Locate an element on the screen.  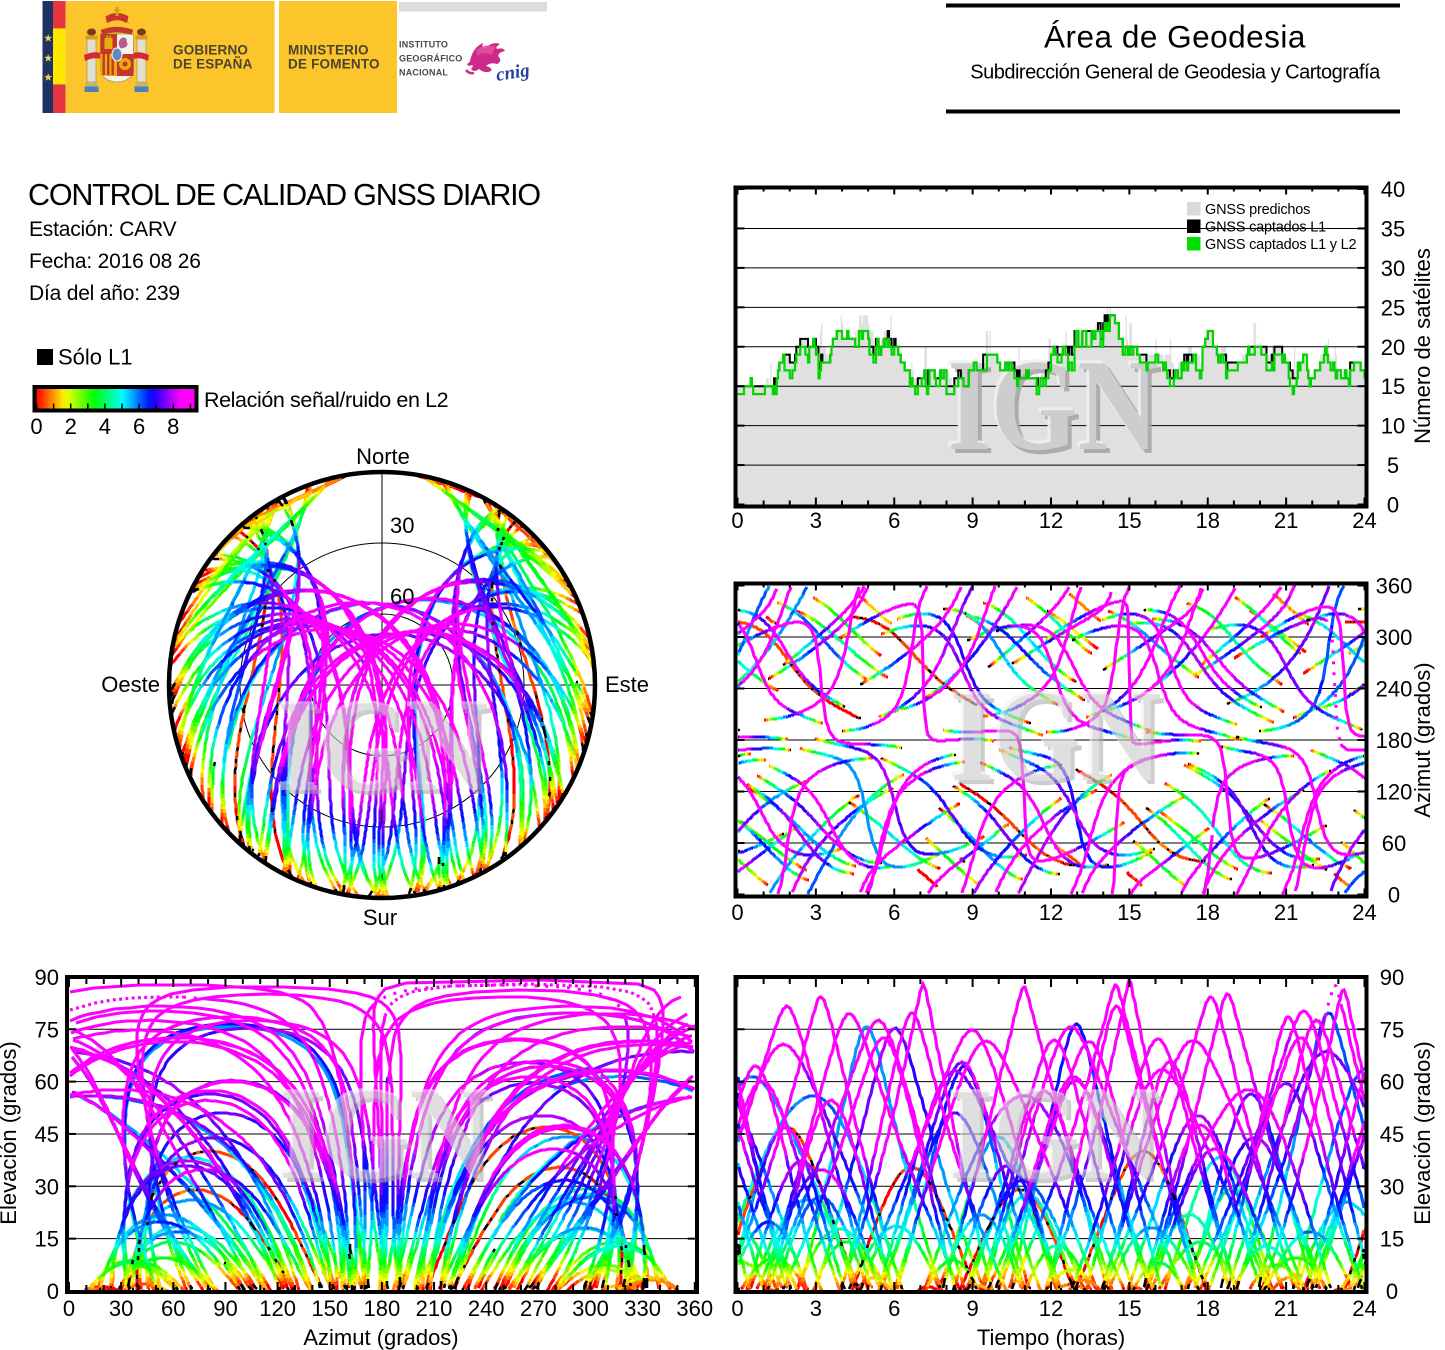
svg-text: Sólo L1 is located at coordinates (95, 357).